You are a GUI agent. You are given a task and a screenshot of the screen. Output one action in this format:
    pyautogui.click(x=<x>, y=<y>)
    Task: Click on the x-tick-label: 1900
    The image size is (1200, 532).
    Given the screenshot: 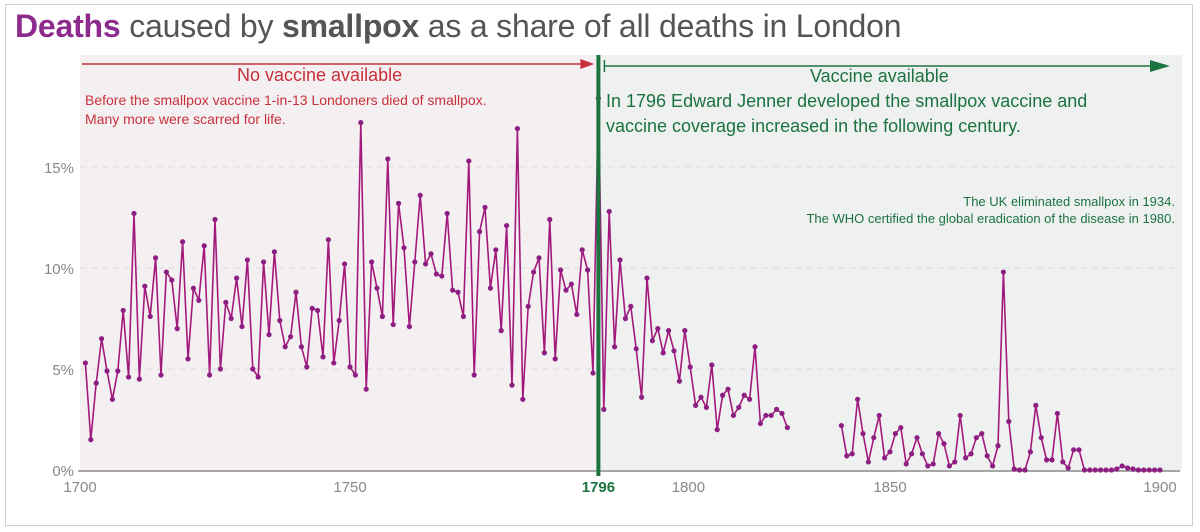 What is the action you would take?
    pyautogui.click(x=1159, y=487)
    